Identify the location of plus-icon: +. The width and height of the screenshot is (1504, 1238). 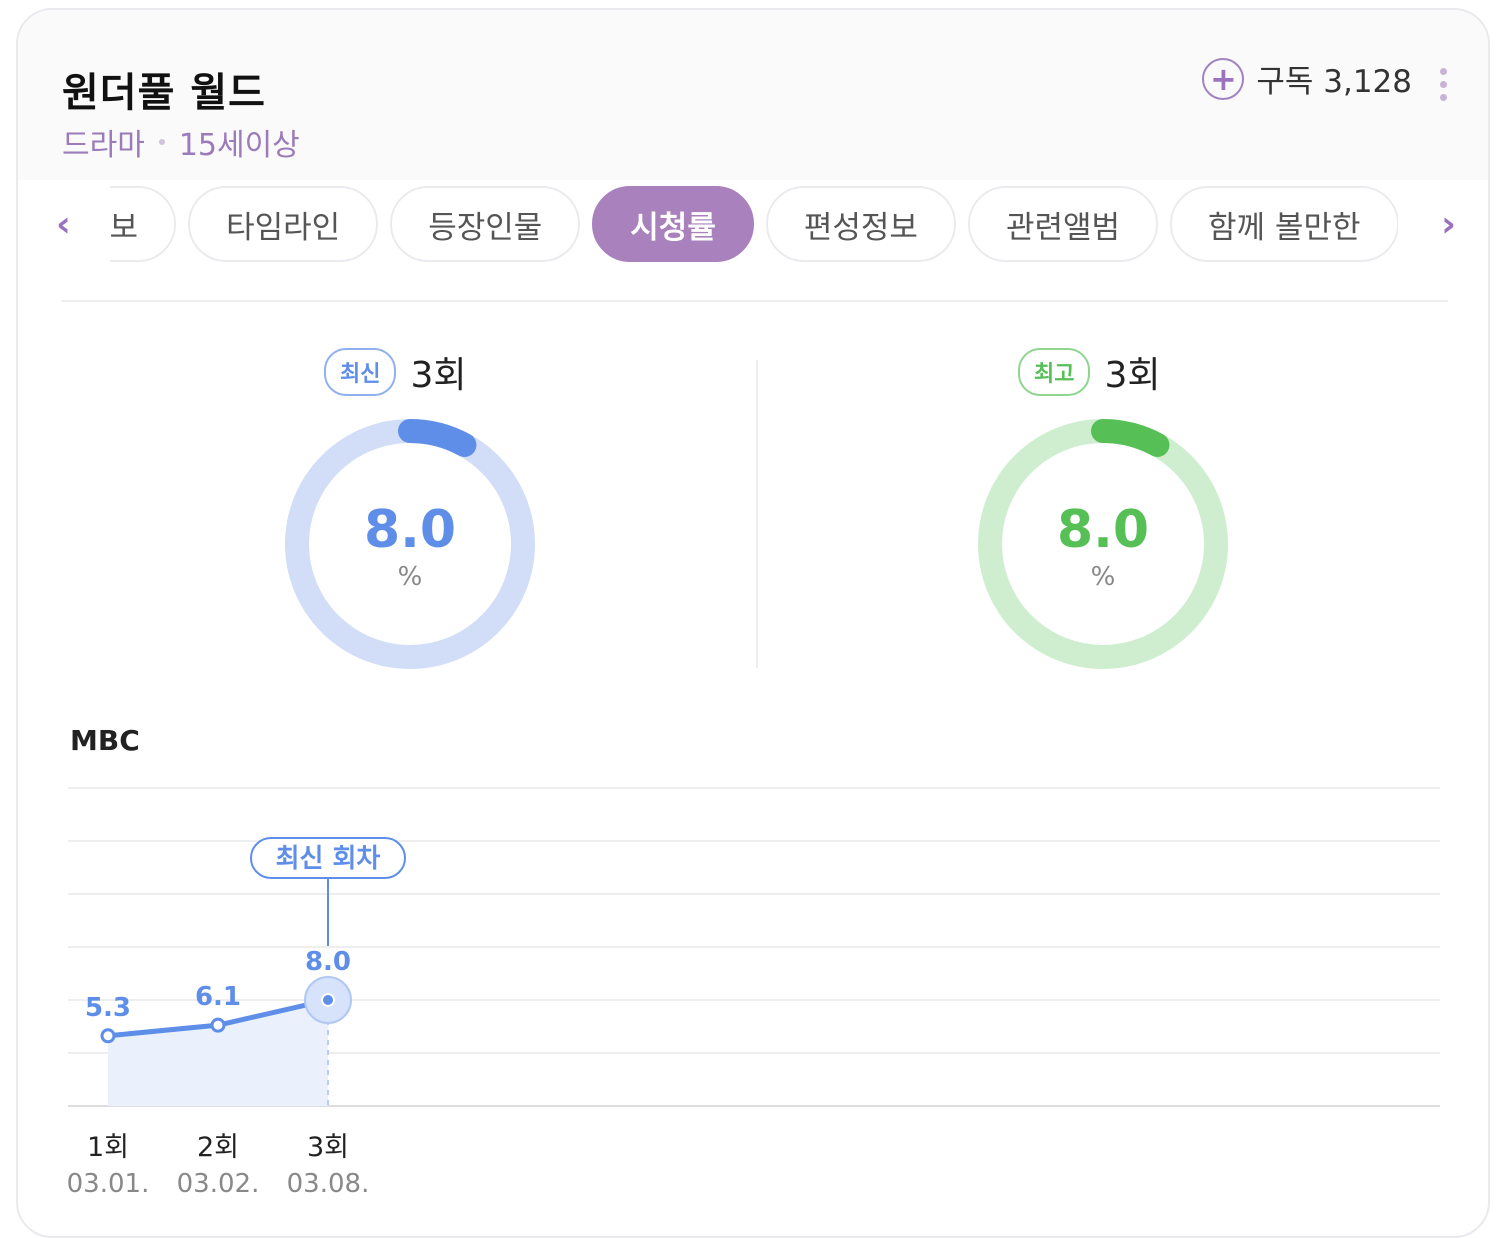
(1223, 78).